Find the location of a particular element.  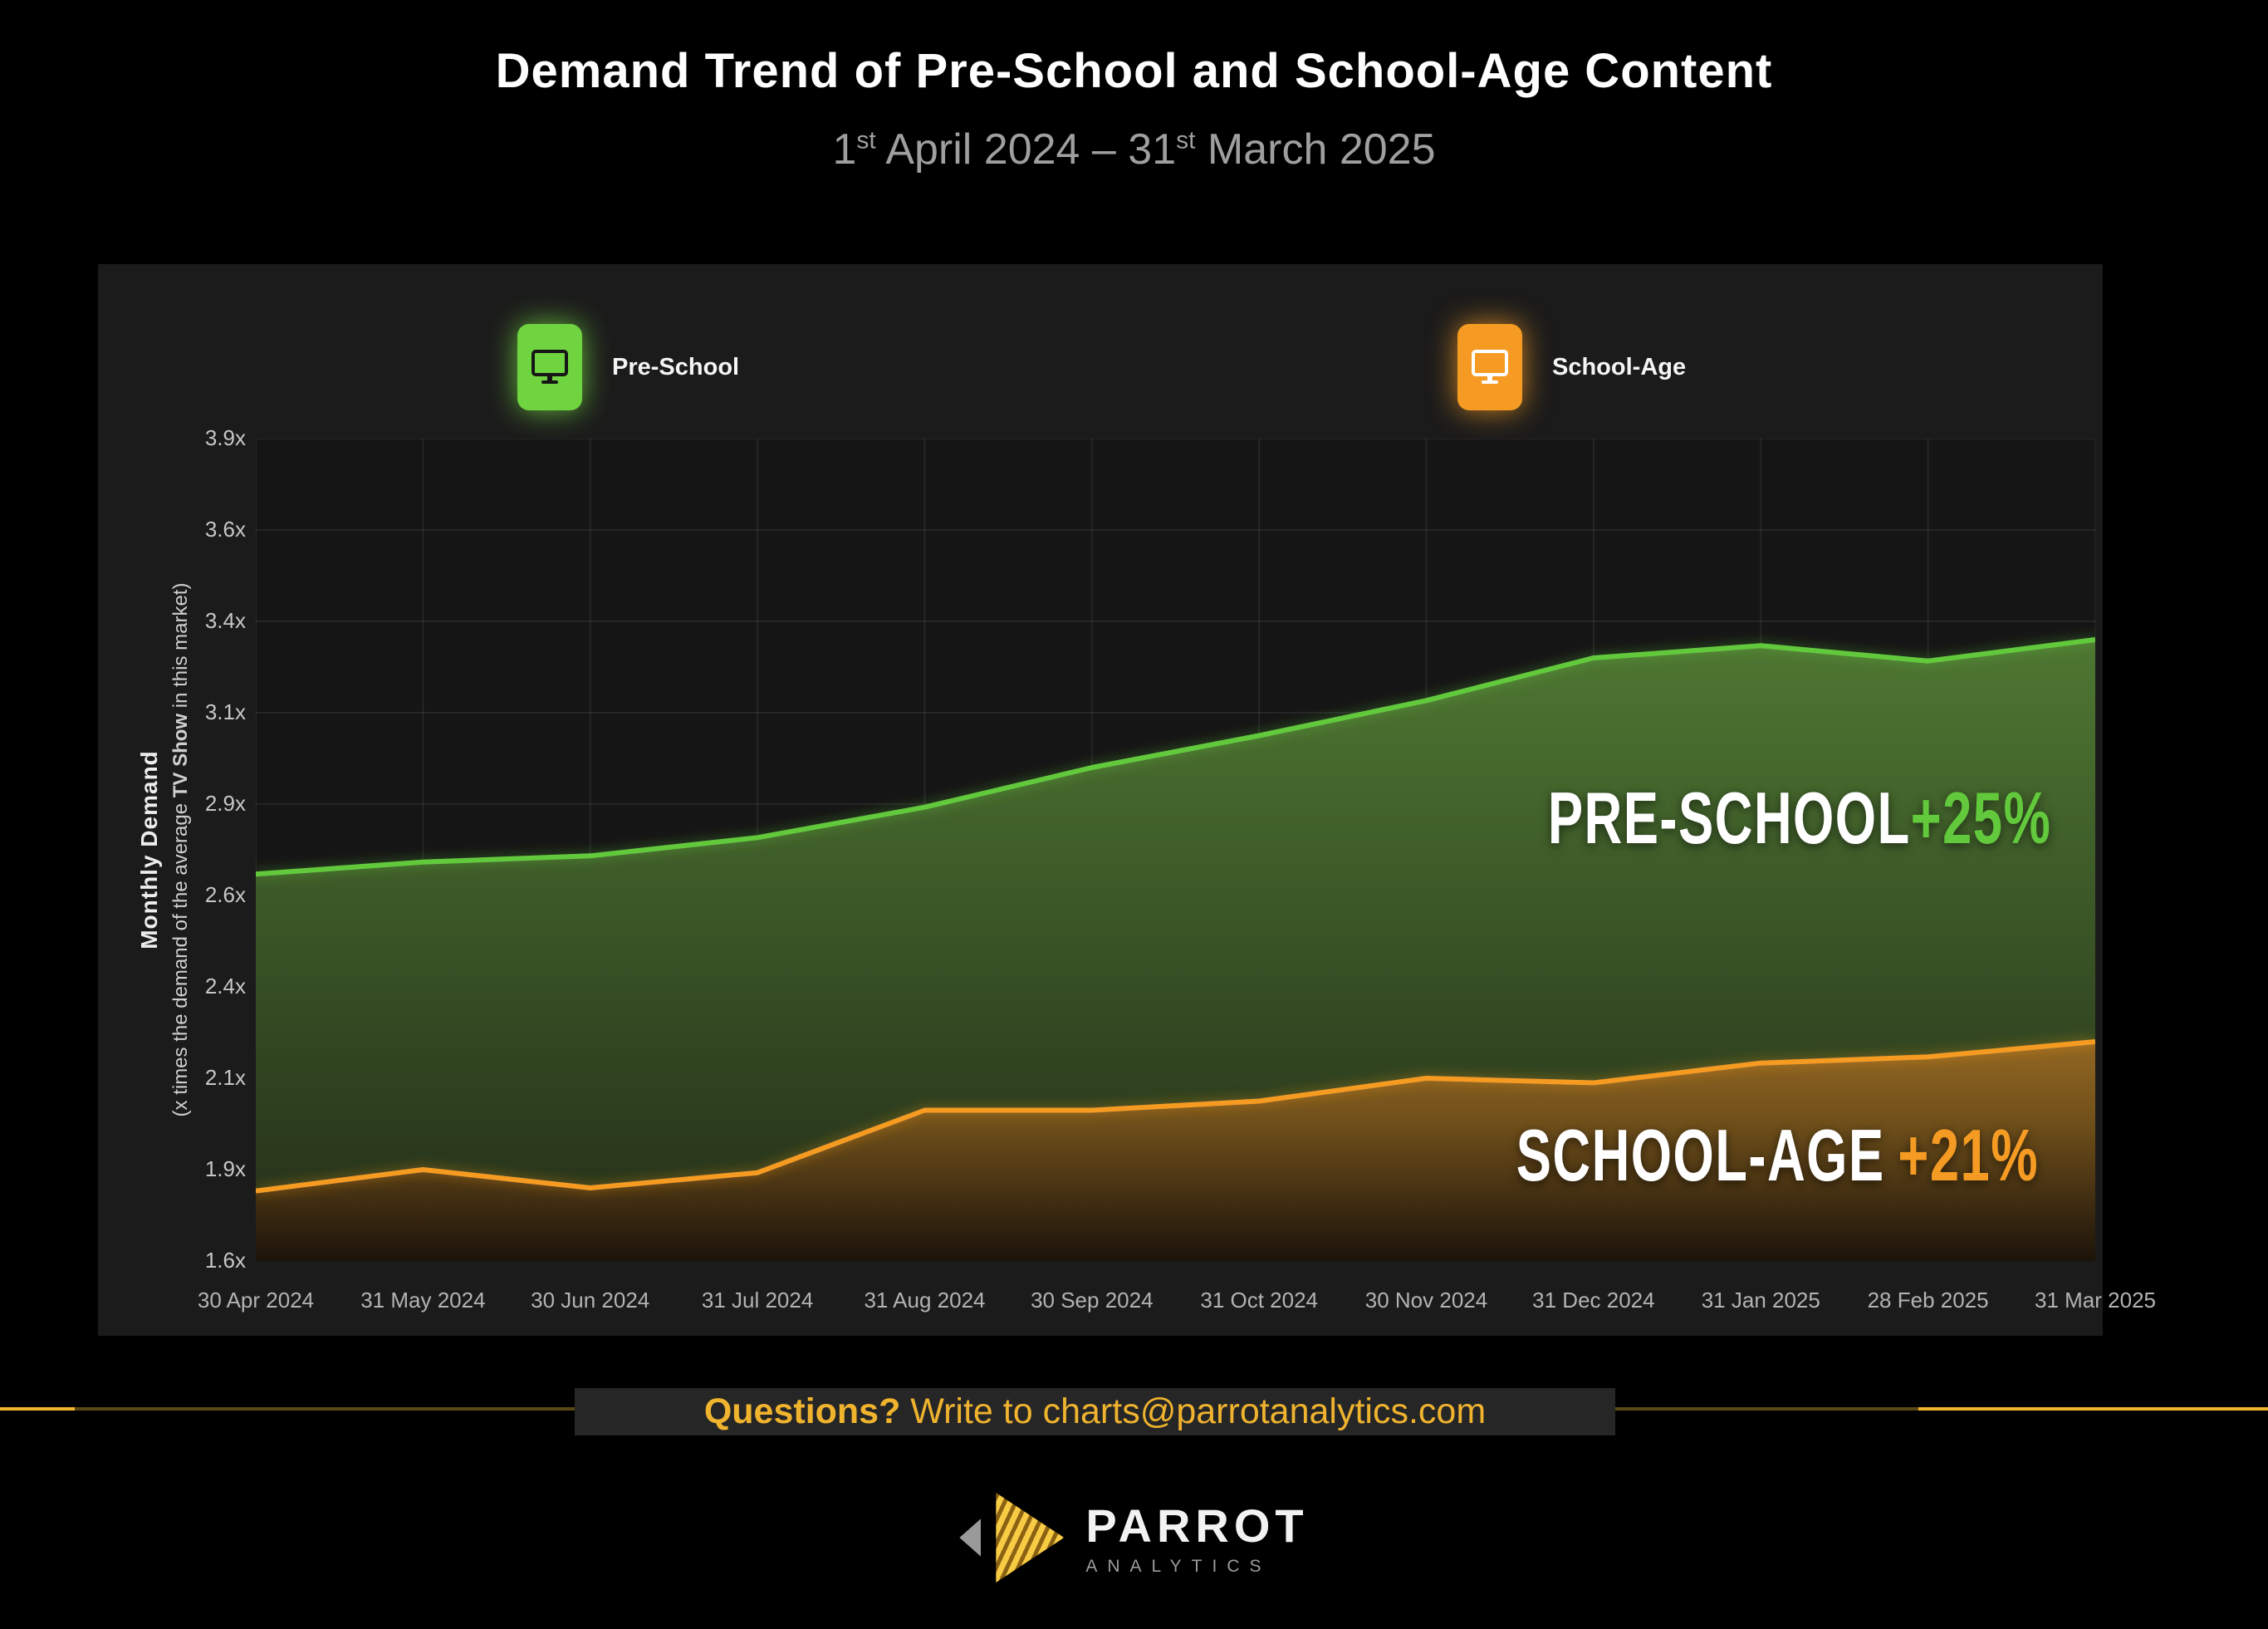

x-tick-label: 31 Jul 2024 is located at coordinates (757, 1300).